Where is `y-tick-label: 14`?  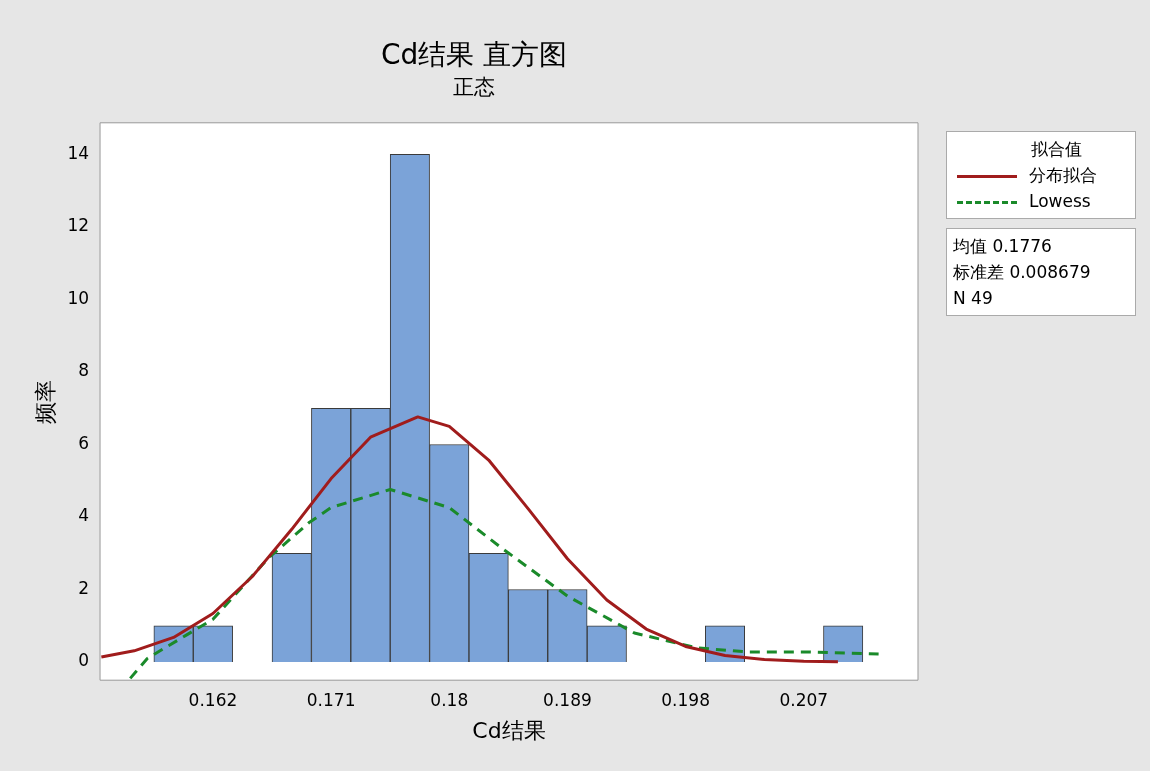 y-tick-label: 14 is located at coordinates (78, 152).